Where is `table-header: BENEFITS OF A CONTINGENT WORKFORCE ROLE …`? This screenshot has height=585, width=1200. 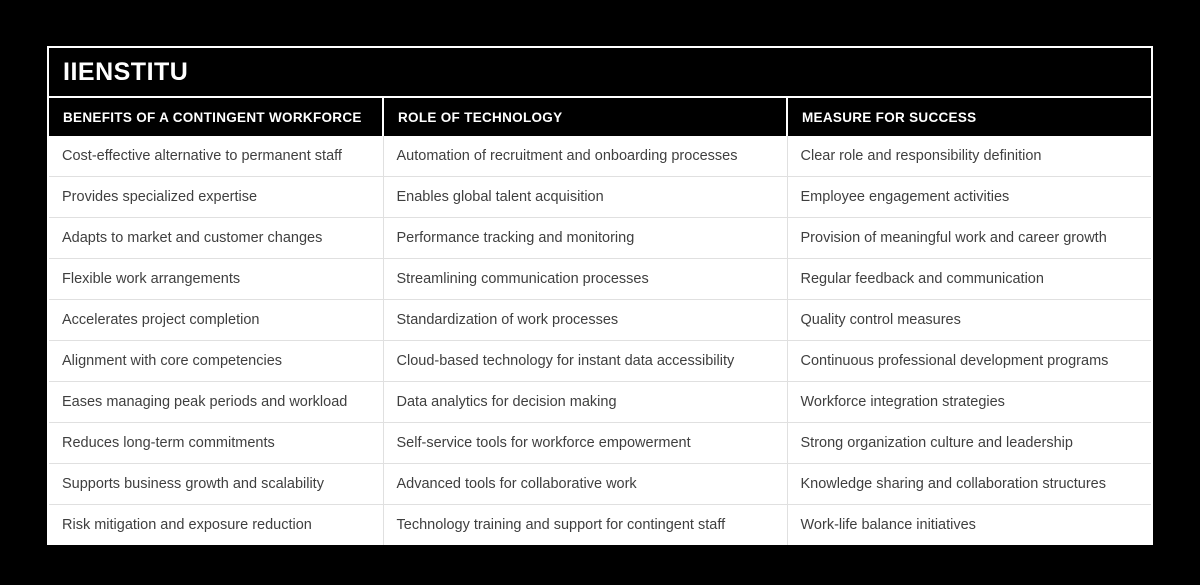 table-header: BENEFITS OF A CONTINGENT WORKFORCE ROLE … is located at coordinates (600, 117).